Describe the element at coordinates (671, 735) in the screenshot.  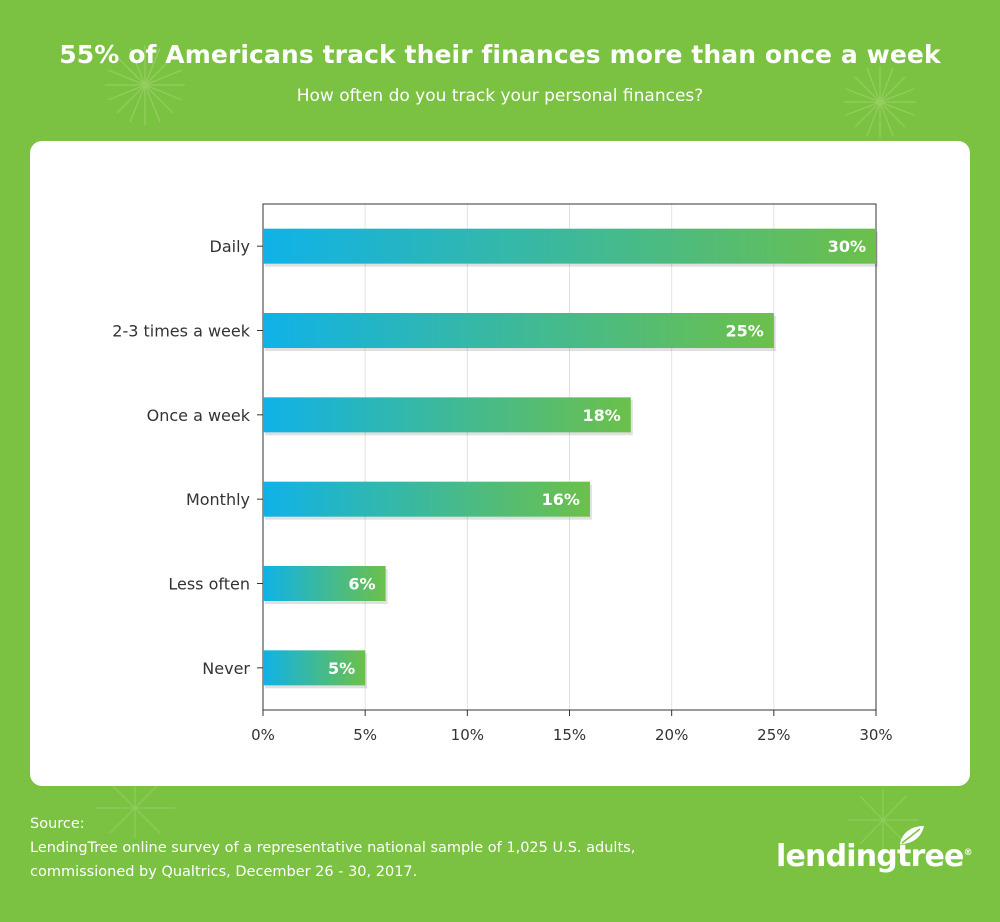
I see `x-tick-label: 20%` at that location.